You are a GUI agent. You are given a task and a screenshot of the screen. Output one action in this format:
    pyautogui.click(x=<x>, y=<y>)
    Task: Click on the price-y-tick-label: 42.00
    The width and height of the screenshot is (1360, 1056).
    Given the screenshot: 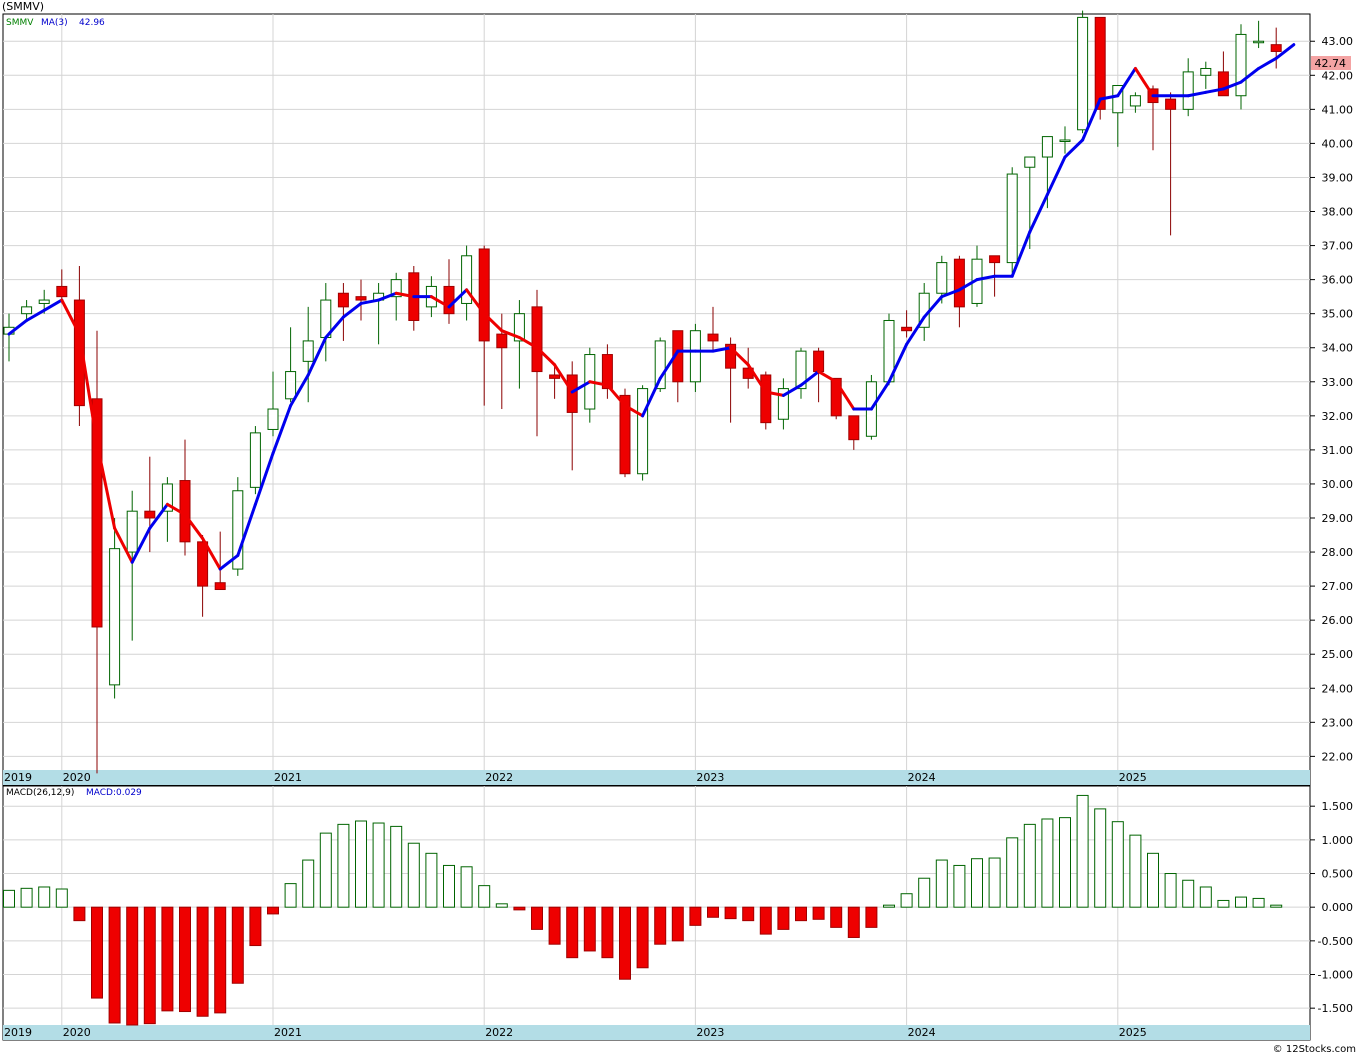 What is the action you would take?
    pyautogui.click(x=1338, y=75)
    